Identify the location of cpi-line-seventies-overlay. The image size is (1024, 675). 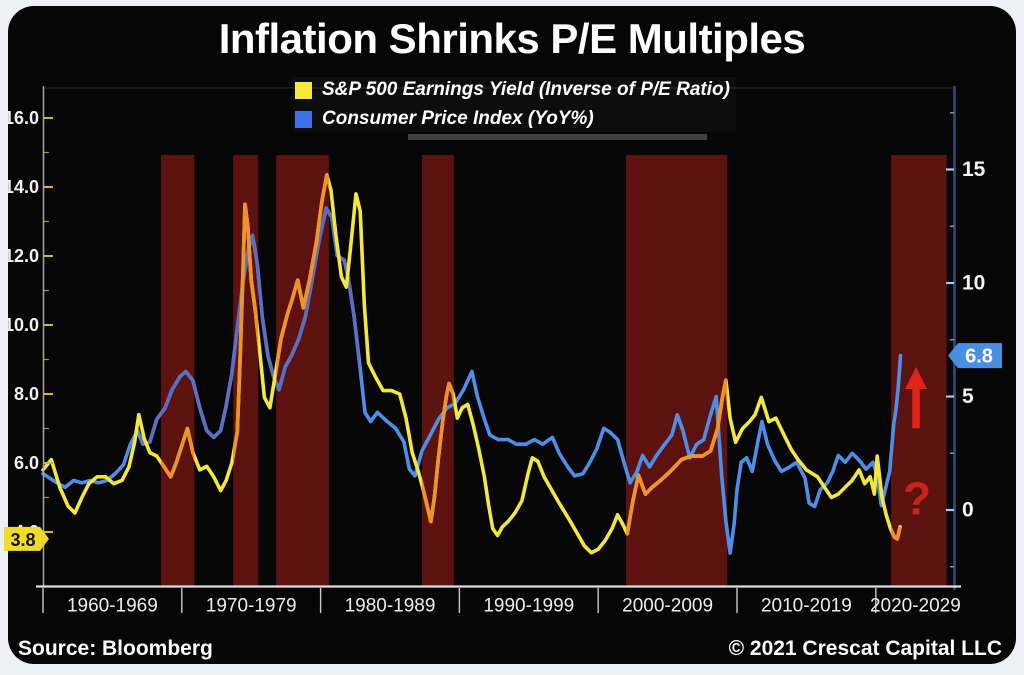
(250, 326).